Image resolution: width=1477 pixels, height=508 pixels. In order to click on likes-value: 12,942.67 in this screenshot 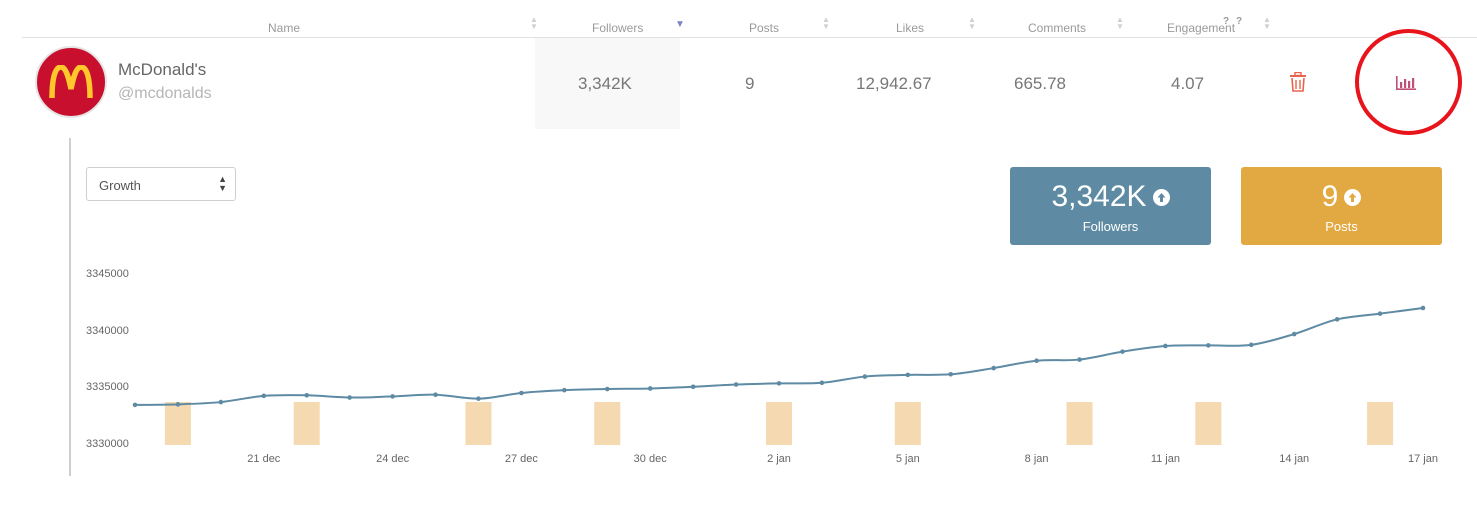, I will do `click(894, 83)`.